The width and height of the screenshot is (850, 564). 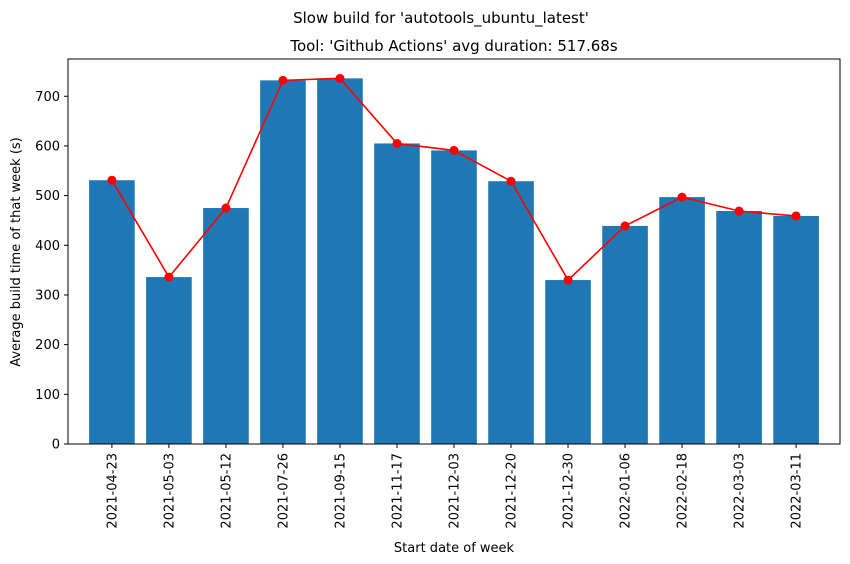 I want to click on y-axis-label: Average build time of that week (s), so click(x=16, y=252).